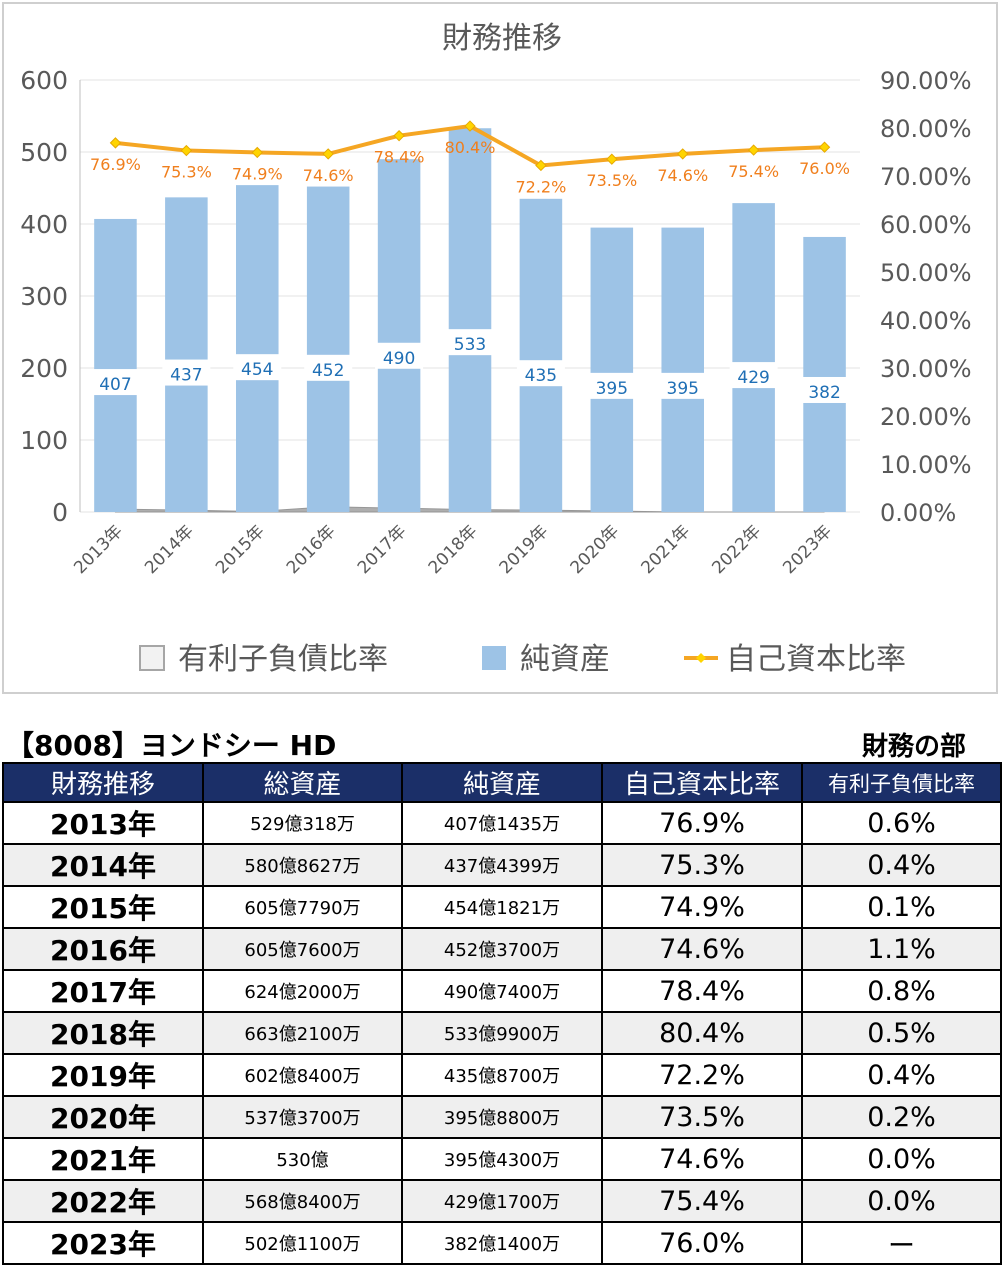 This screenshot has width=1004, height=1265. I want to click on cell-total-assets: 537億3700万, so click(302, 1117).